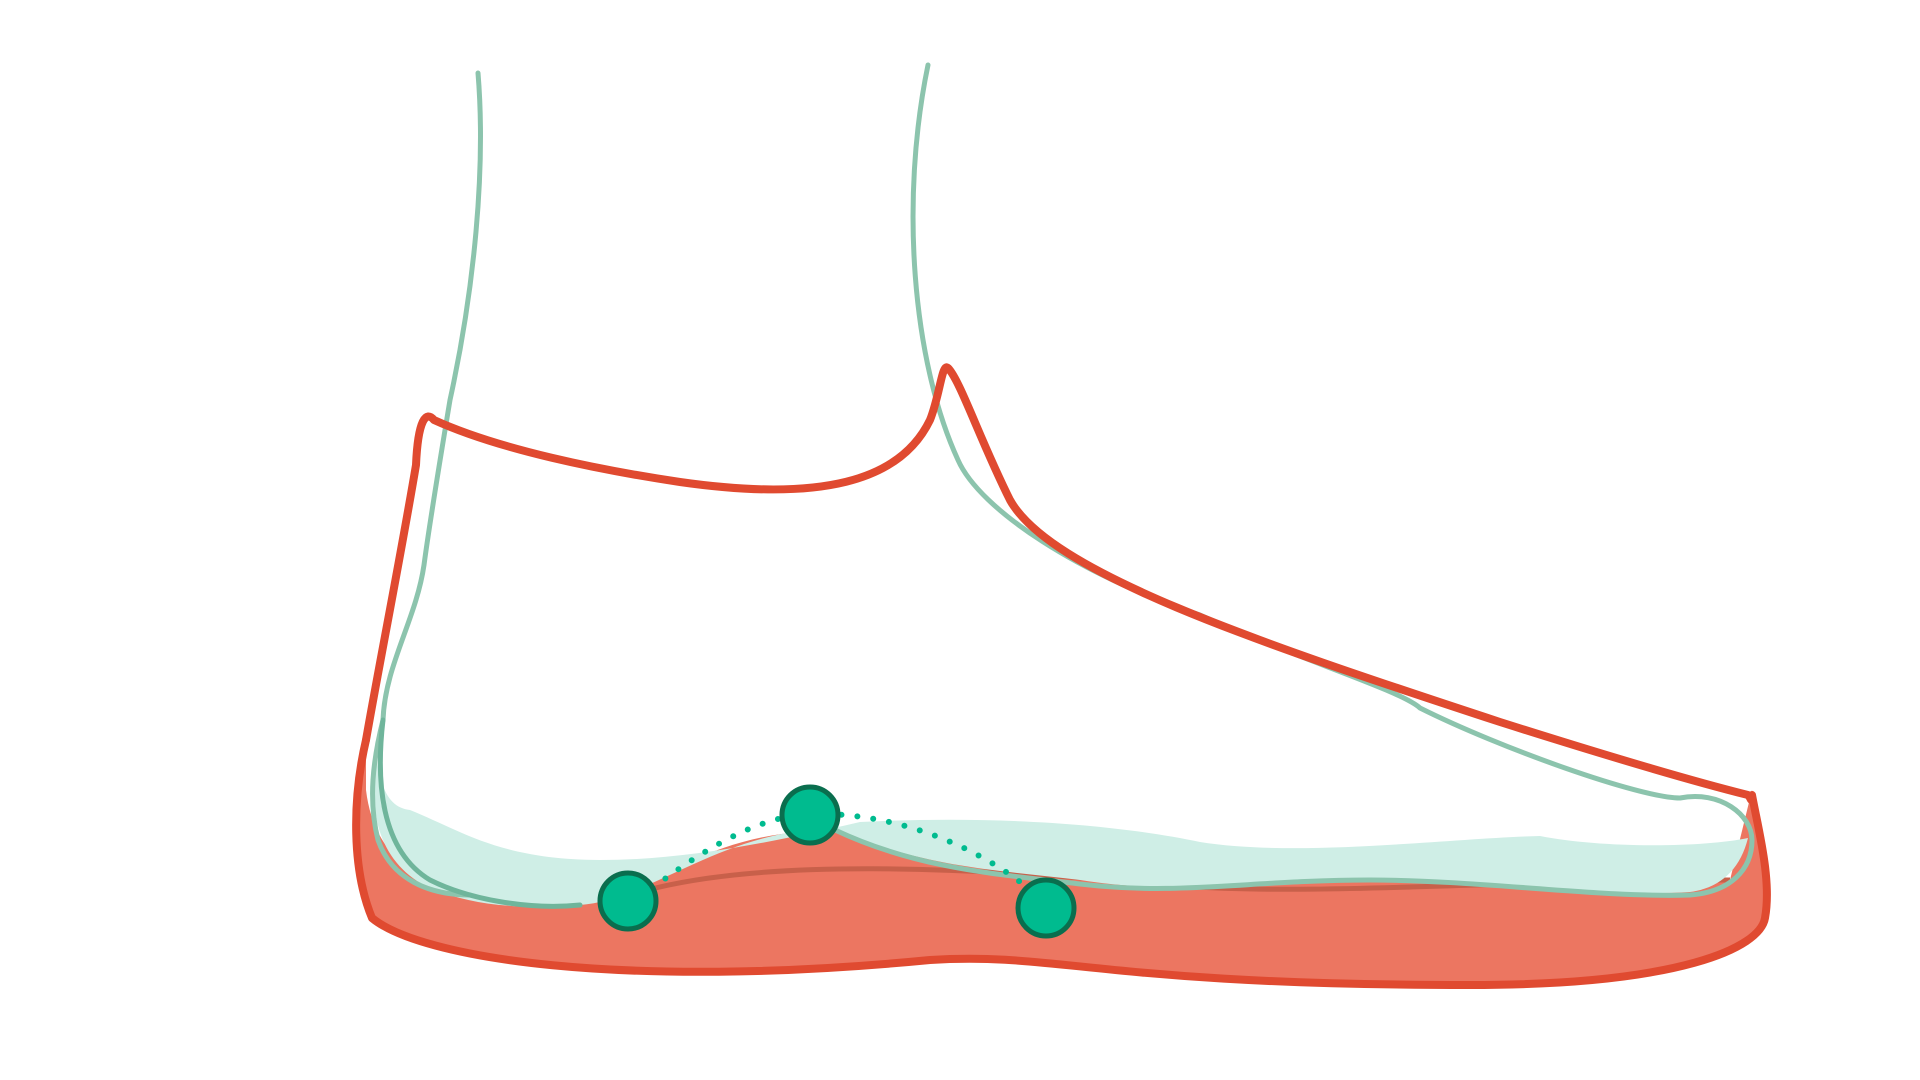 Image resolution: width=1920 pixels, height=1080 pixels. I want to click on heel-contact-point, so click(628, 901).